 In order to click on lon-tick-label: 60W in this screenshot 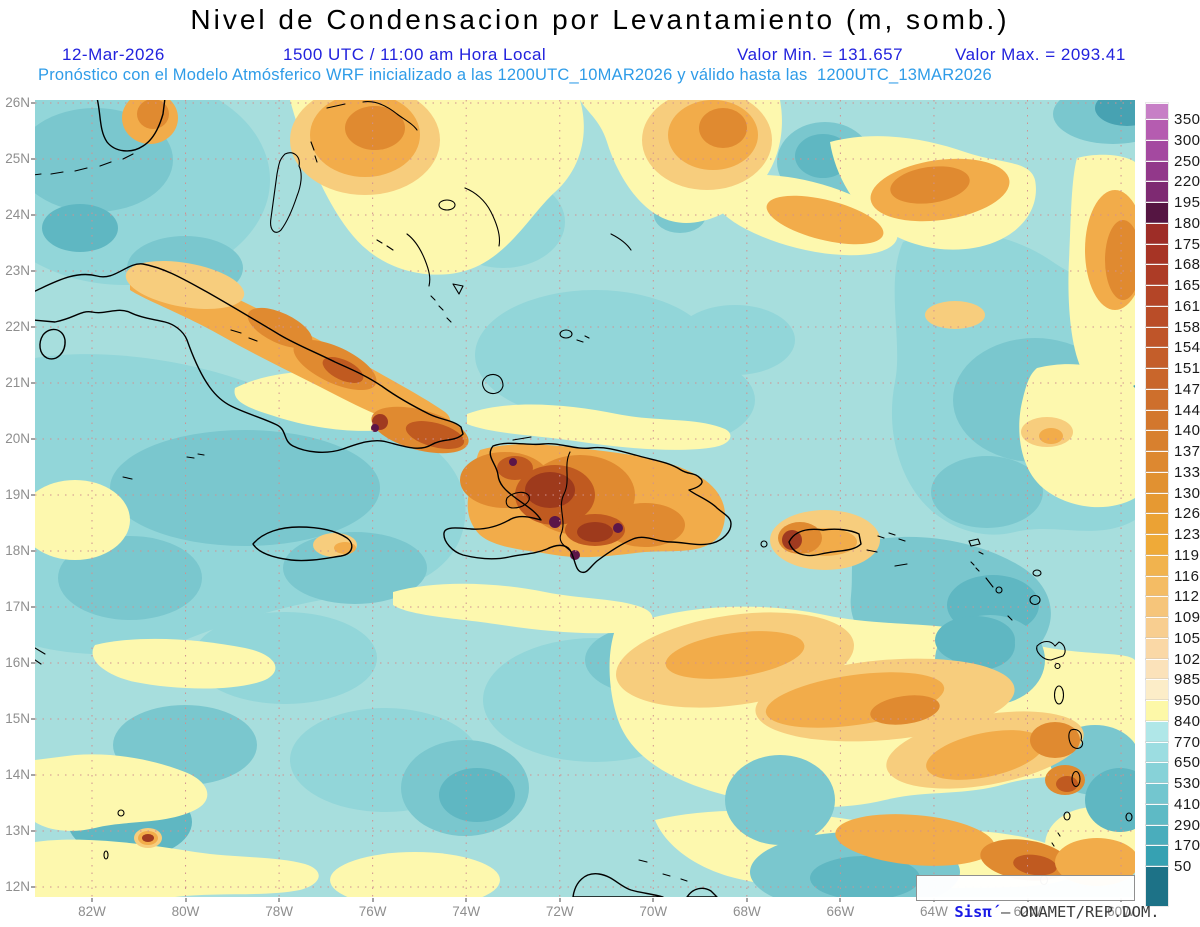, I will do `click(1121, 911)`.